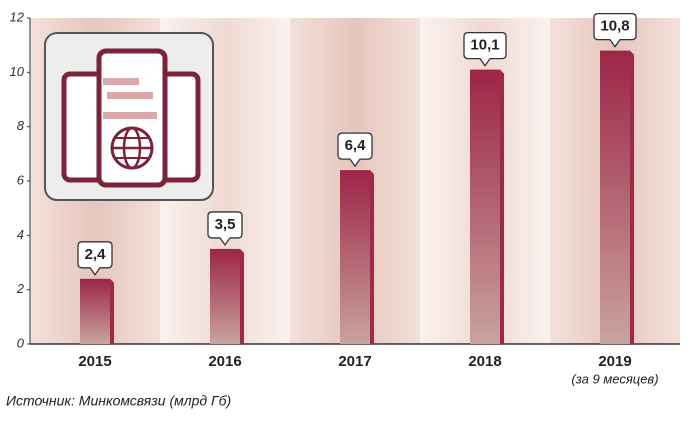 This screenshot has height=423, width=696. I want to click on x-tick-label: 2015, so click(94, 361).